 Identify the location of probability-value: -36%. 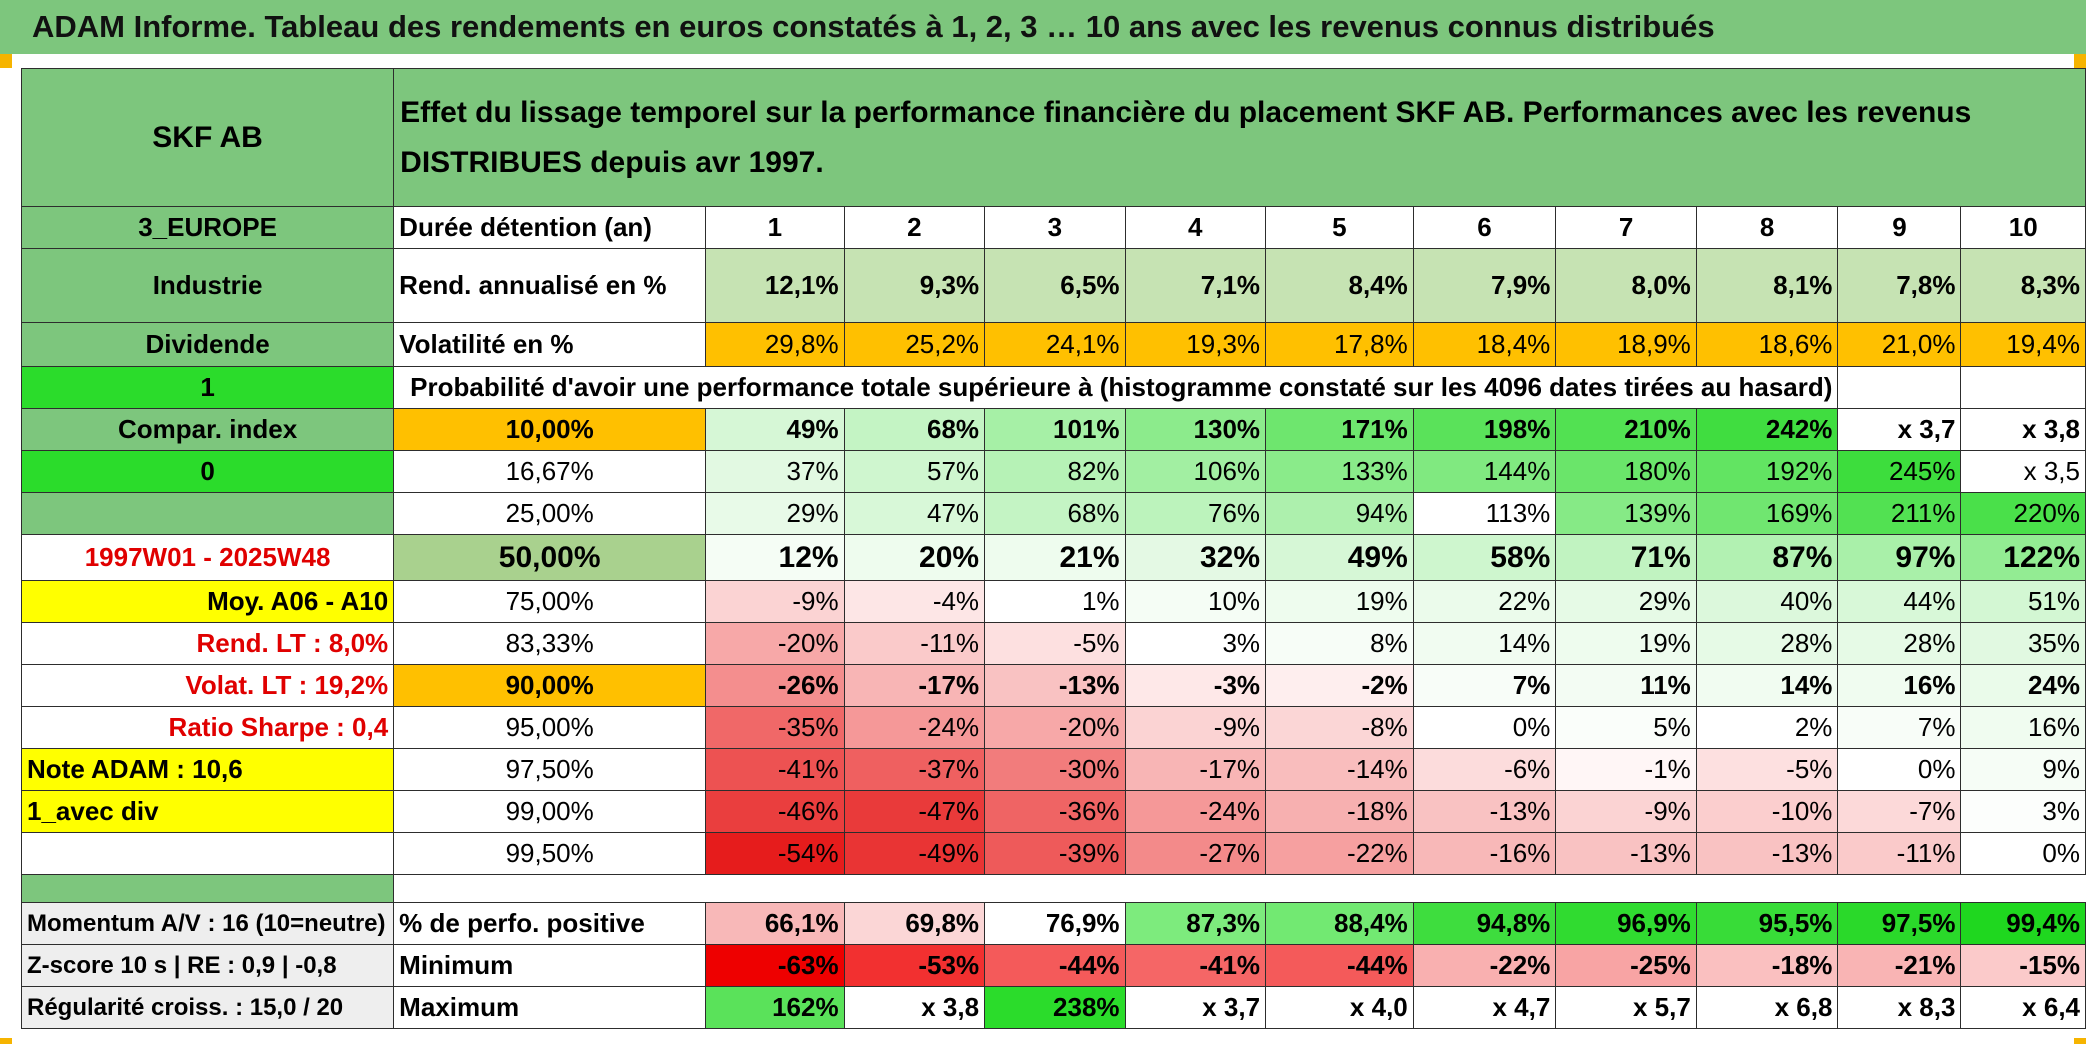
(1055, 811).